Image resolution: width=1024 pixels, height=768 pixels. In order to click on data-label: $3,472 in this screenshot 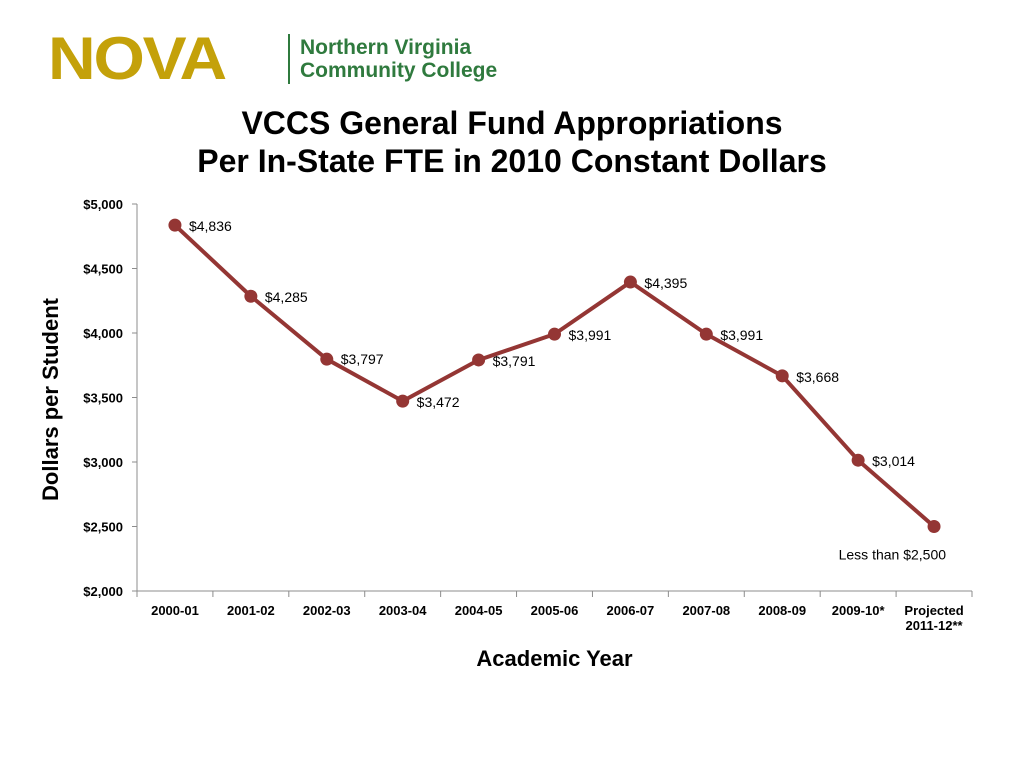, I will do `click(438, 402)`.